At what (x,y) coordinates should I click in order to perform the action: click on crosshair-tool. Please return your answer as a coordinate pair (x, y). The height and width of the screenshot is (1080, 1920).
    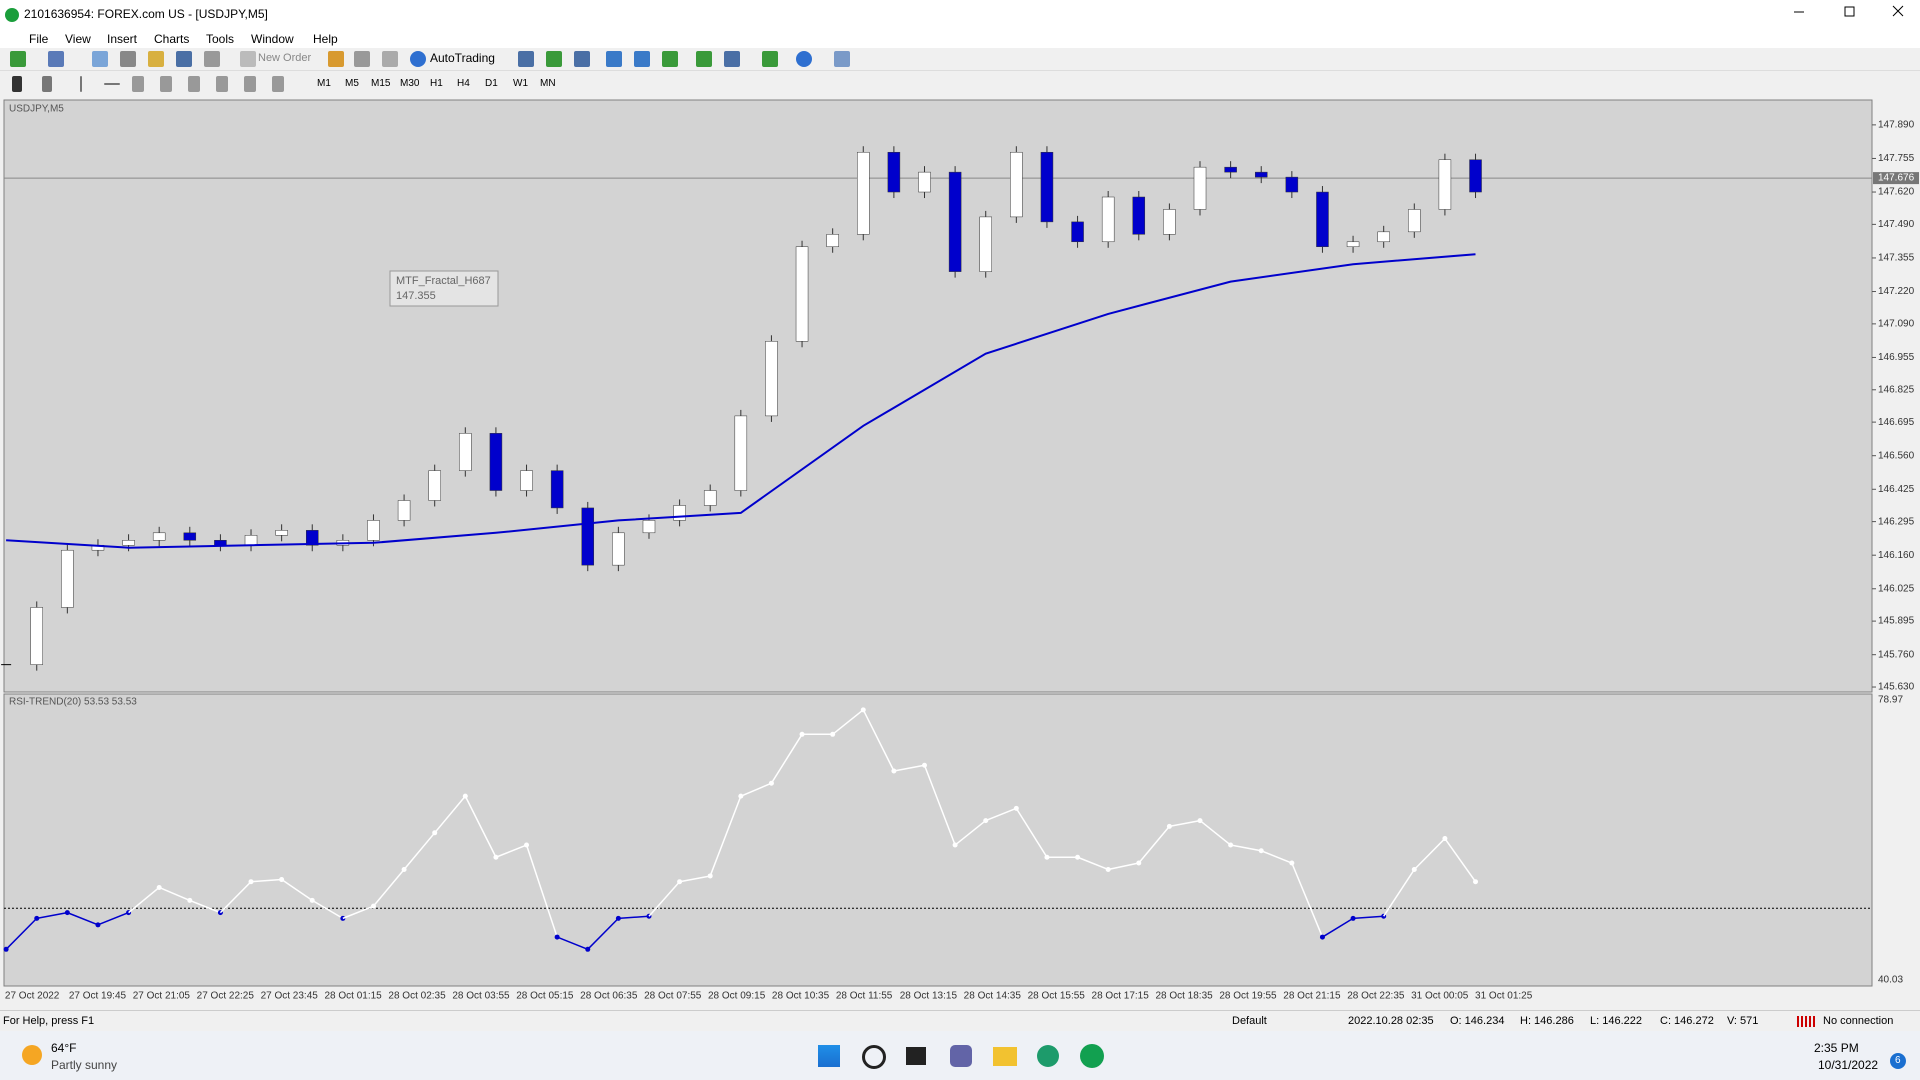
    Looking at the image, I should click on (47, 84).